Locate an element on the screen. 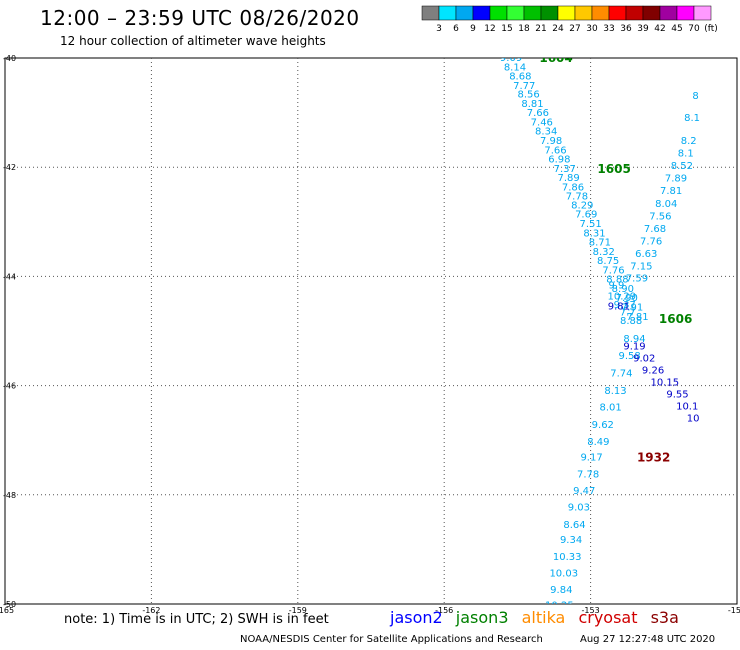 The width and height of the screenshot is (740, 650). x-tick-label: -156 is located at coordinates (444, 610).